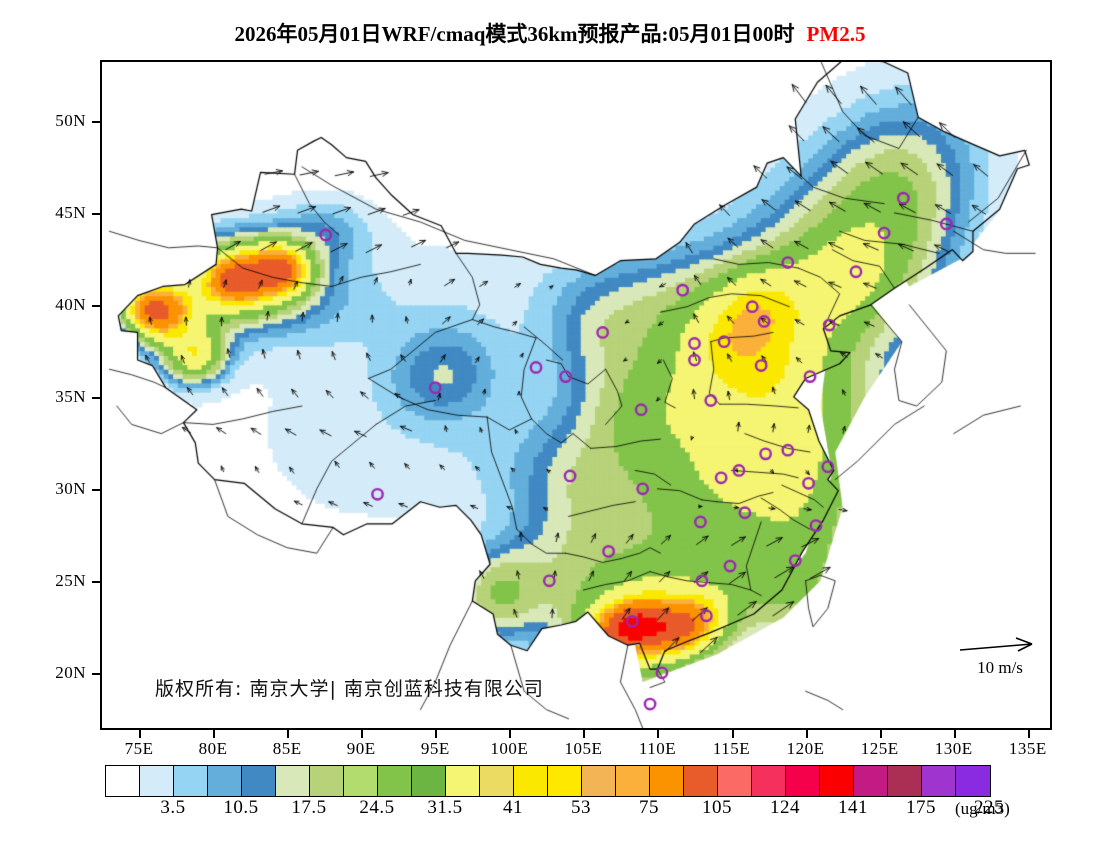 The width and height of the screenshot is (1100, 850). I want to click on colorbar-tick-label: 124, so click(785, 807).